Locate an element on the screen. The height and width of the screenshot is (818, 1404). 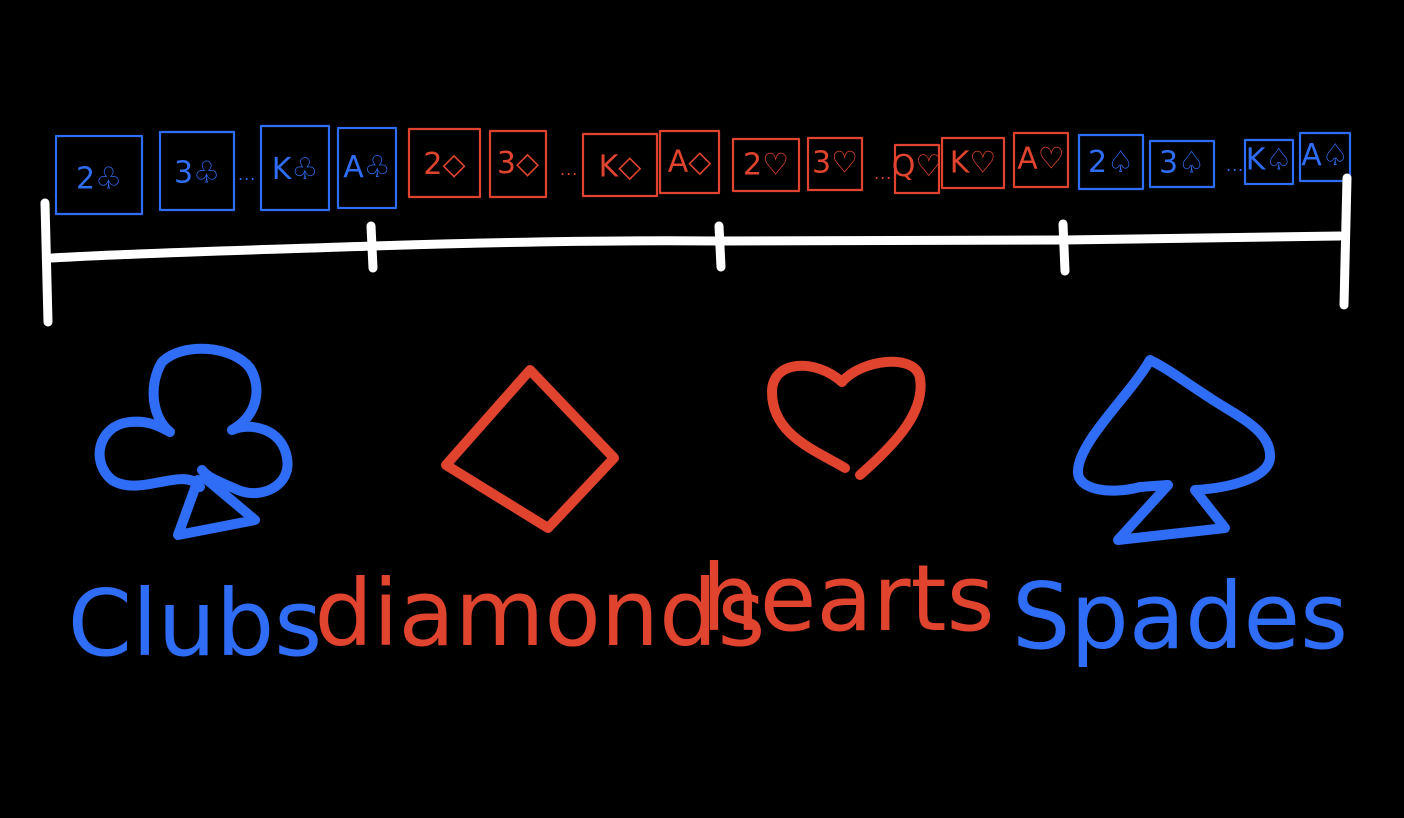
card-label: K♤ is located at coordinates (1269, 160).